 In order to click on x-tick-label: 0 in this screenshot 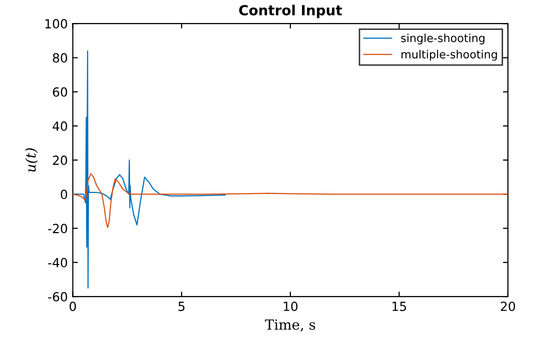, I will do `click(73, 307)`.